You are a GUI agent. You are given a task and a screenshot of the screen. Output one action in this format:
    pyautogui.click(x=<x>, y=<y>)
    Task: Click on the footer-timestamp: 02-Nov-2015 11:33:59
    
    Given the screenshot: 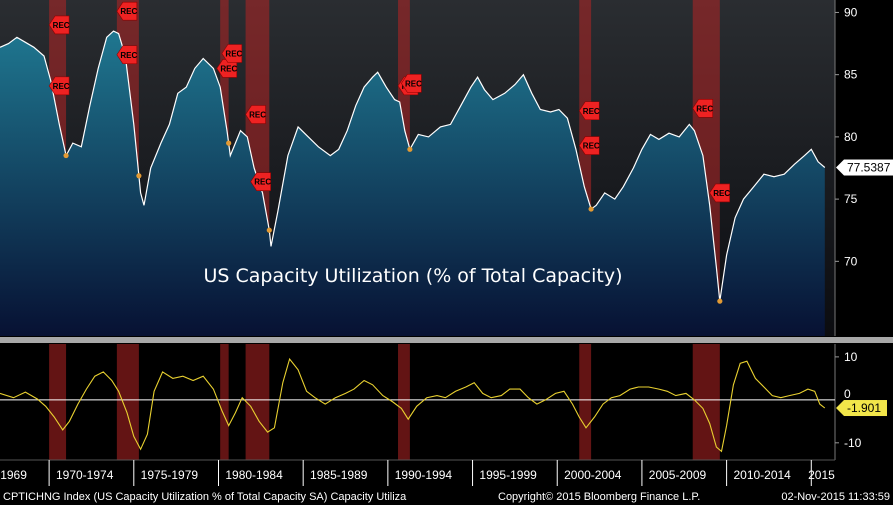 What is the action you would take?
    pyautogui.click(x=835, y=497)
    